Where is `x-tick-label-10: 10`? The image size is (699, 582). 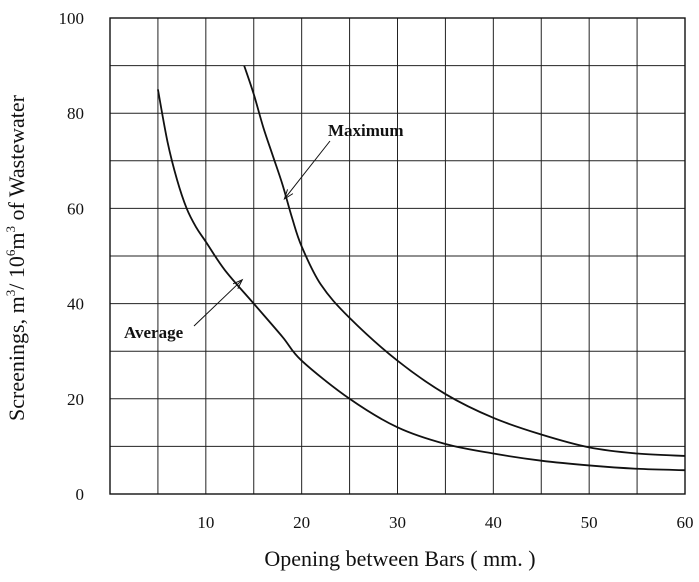
x-tick-label-10: 10 is located at coordinates (205, 522).